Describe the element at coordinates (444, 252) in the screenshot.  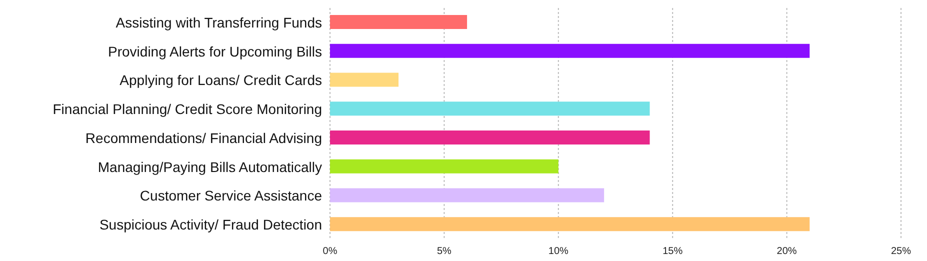
I see `x-tick-label: 5%` at that location.